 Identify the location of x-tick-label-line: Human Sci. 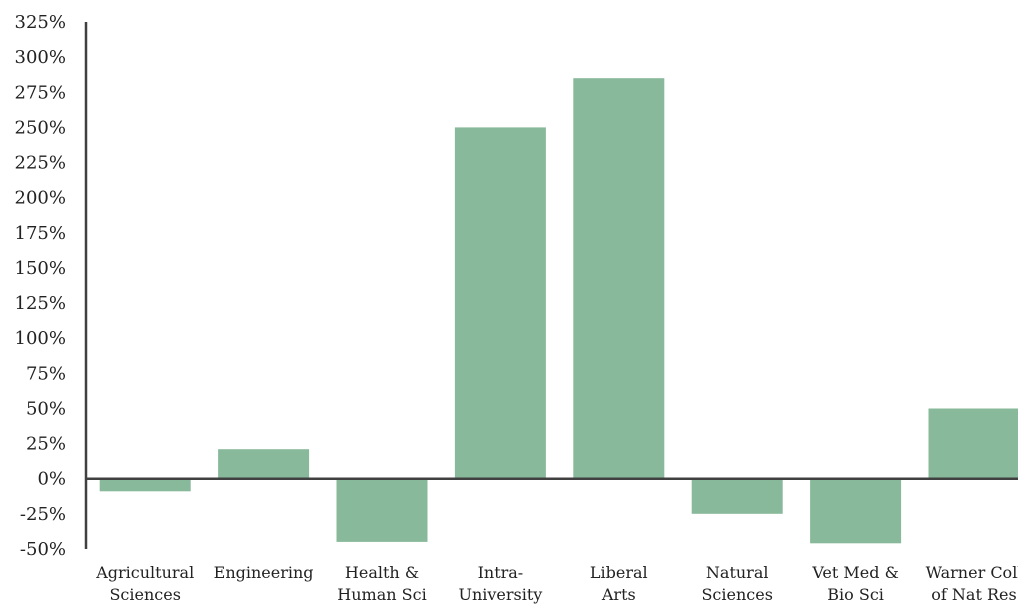
(381, 594).